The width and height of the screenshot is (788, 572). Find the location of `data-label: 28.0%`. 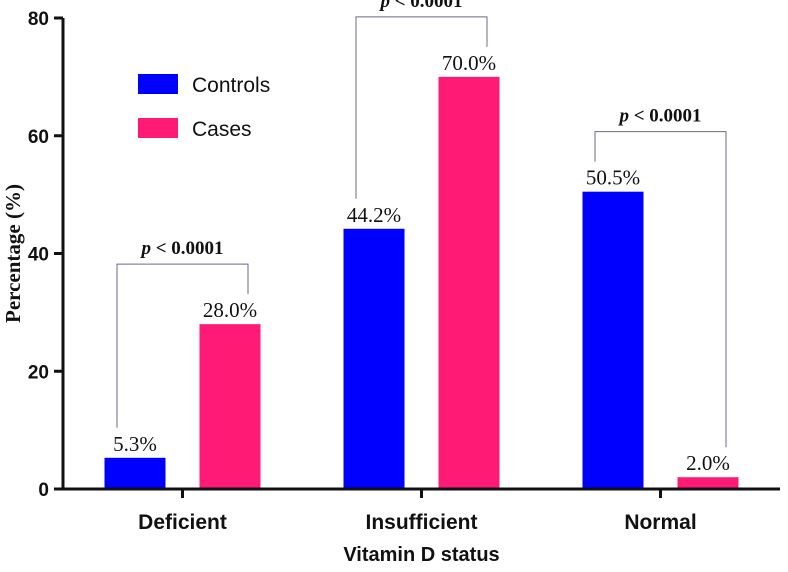

data-label: 28.0% is located at coordinates (230, 310).